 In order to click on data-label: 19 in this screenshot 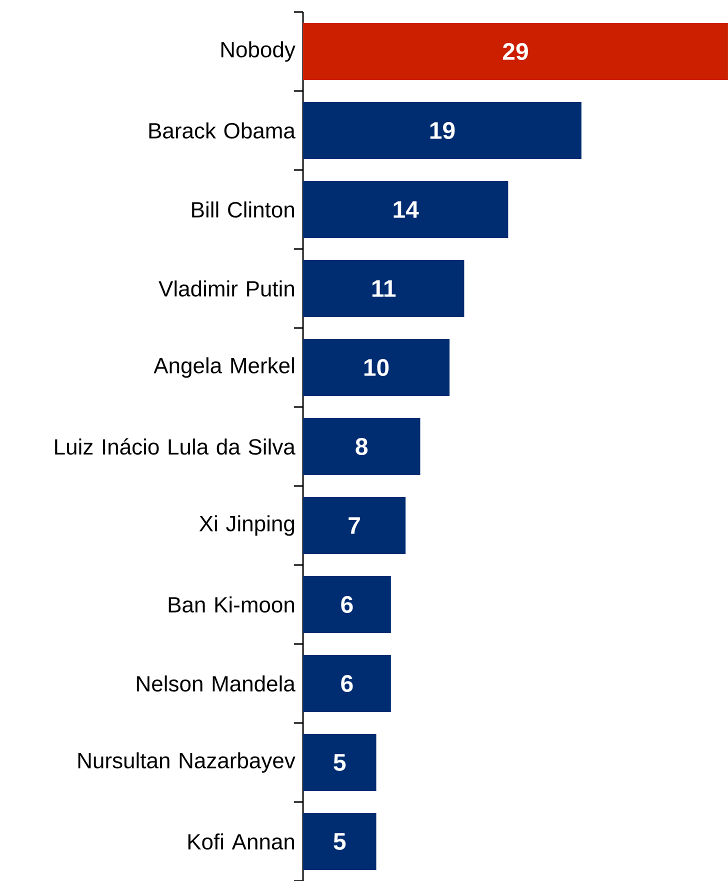, I will do `click(442, 131)`.